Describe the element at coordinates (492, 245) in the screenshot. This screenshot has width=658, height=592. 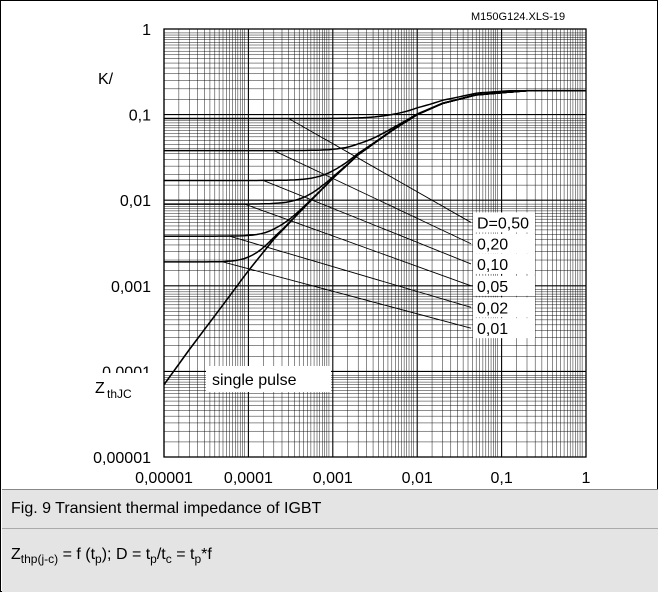
I see `duty-cycle-label: 0,20` at that location.